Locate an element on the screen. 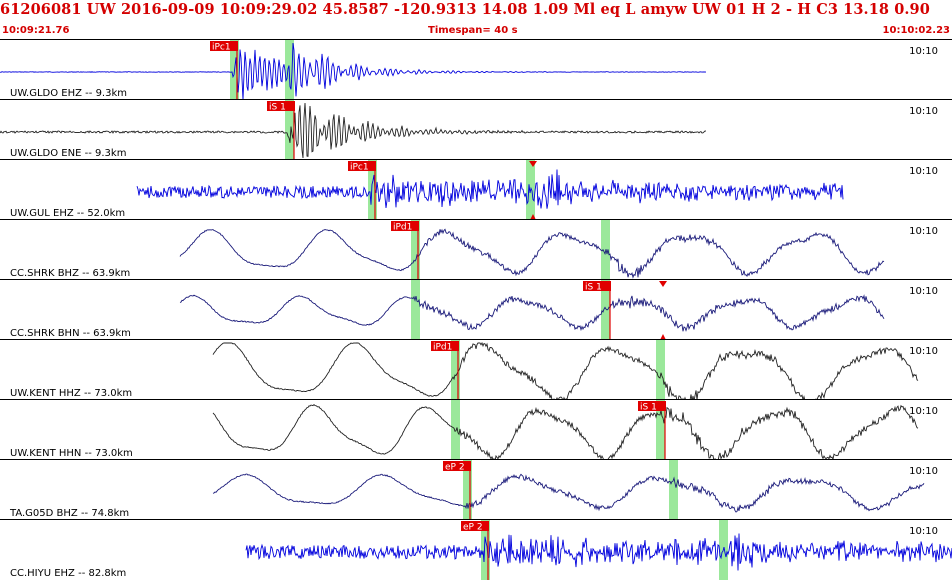  trace-panel: eP 2 CC.HIYU EHZ -- 82.8km 10:10 is located at coordinates (476, 549).